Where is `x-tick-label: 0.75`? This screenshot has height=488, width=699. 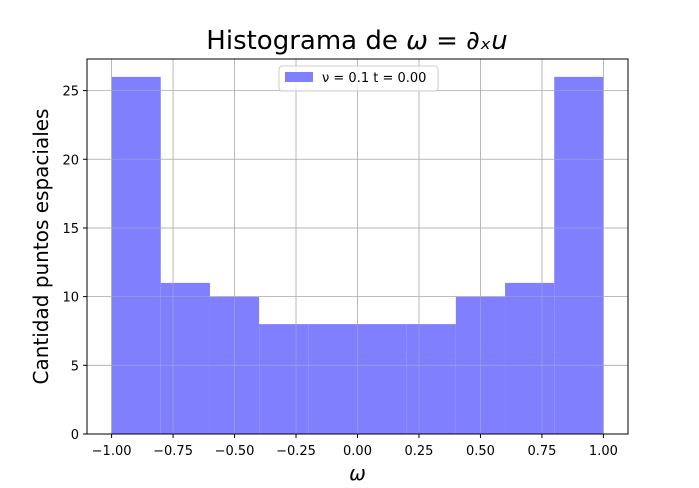
x-tick-label: 0.75 is located at coordinates (541, 451).